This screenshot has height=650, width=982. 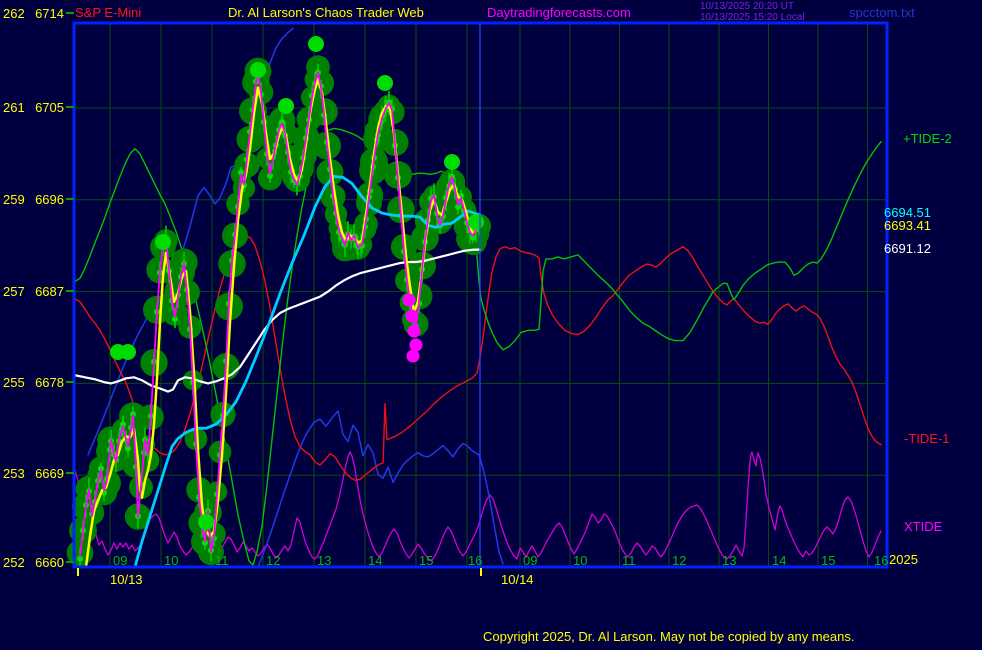 I want to click on date-label: 10/14, so click(x=517, y=580).